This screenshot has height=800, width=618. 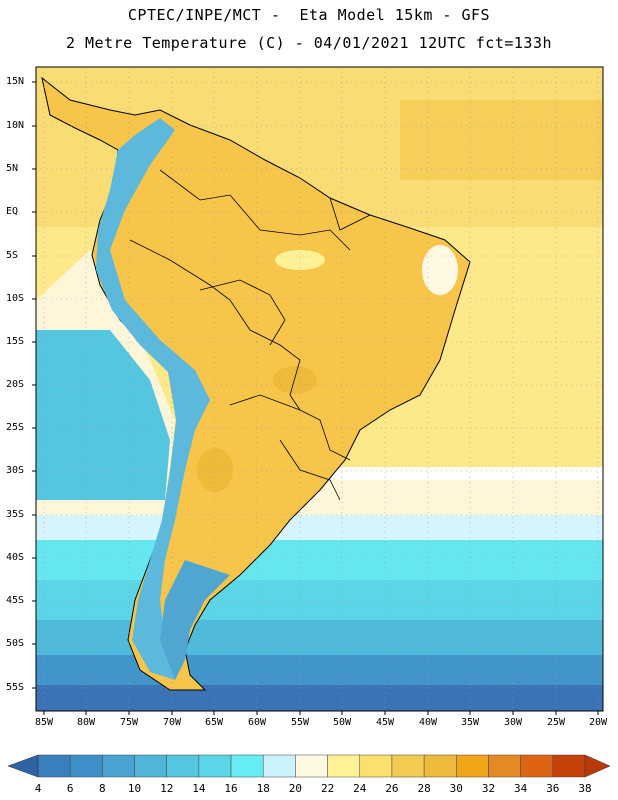 What do you see at coordinates (15, 427) in the screenshot?
I see `lat-label: 25S` at bounding box center [15, 427].